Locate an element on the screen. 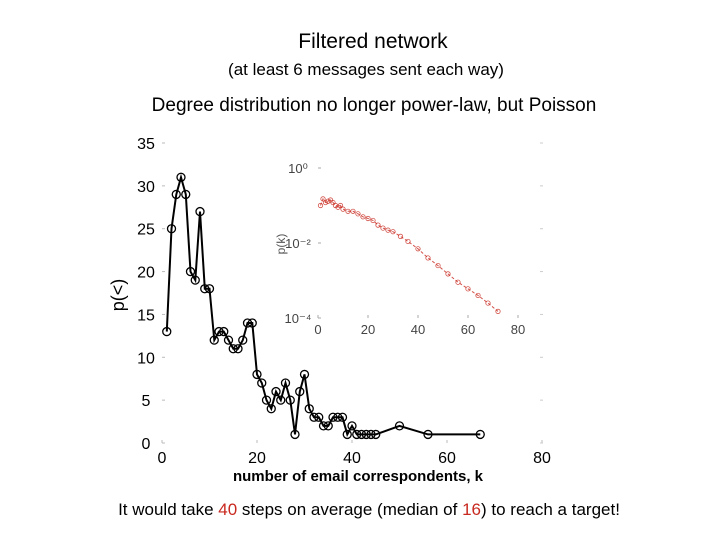 The height and width of the screenshot is (540, 720). main-y-tick-label: 35 is located at coordinates (146, 144).